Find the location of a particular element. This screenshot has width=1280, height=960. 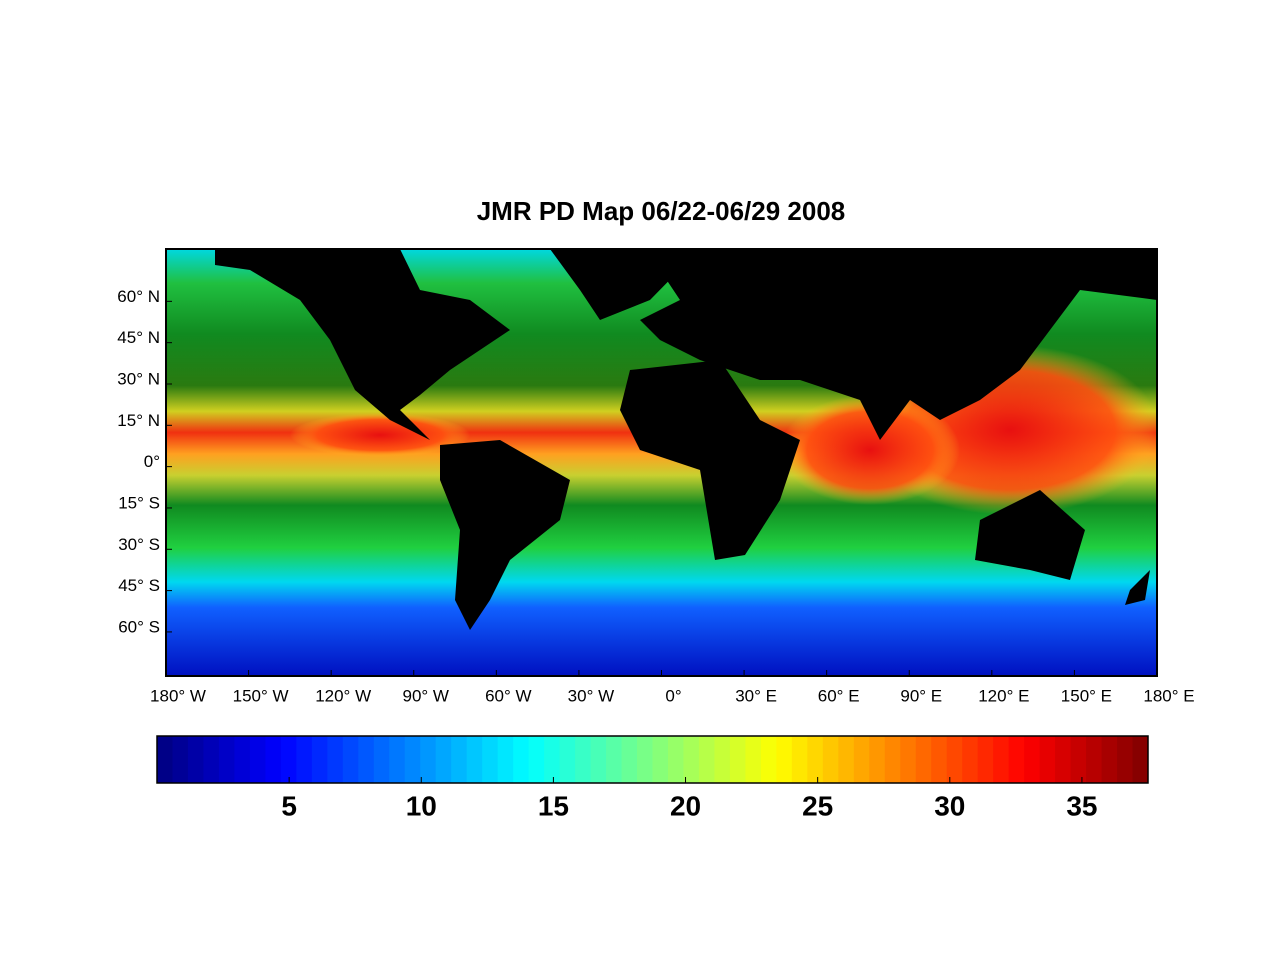

x-tick-label: 120° W is located at coordinates (343, 695).